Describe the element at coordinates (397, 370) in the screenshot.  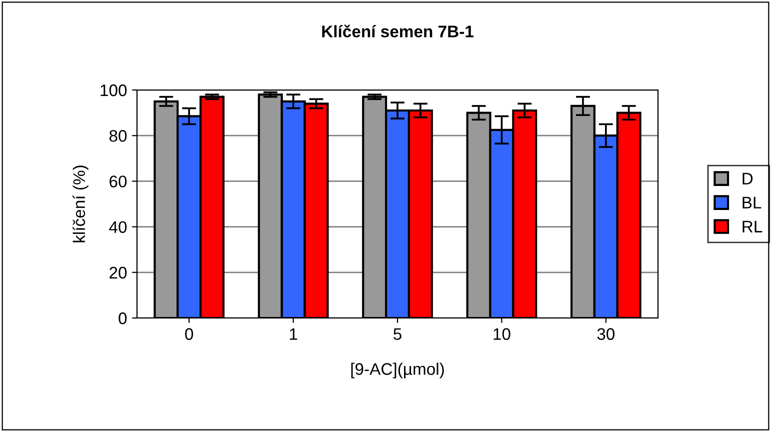
I see `x-axis-title: [9-AC](µmol)` at that location.